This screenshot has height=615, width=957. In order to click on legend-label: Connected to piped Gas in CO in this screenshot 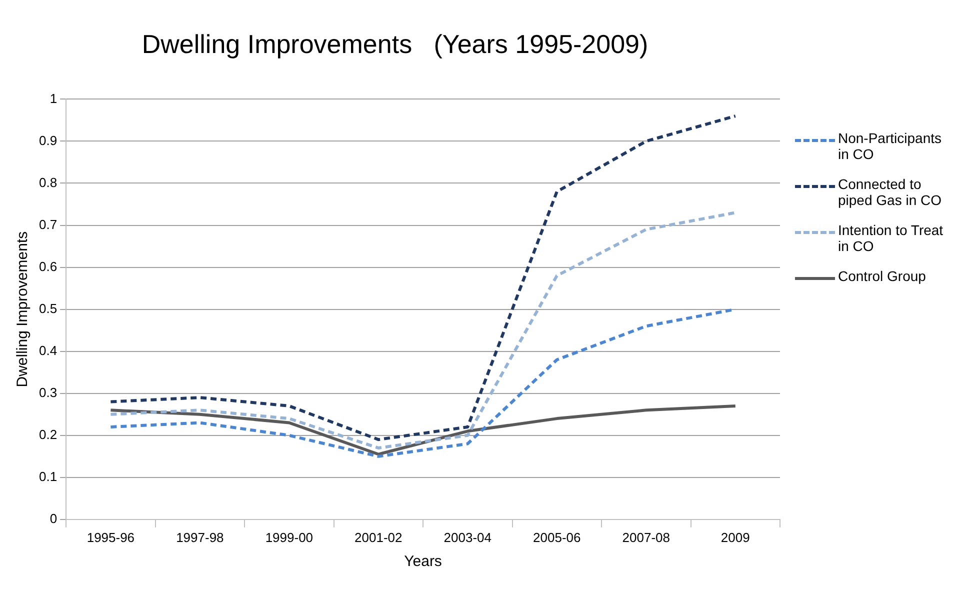, I will do `click(890, 192)`.